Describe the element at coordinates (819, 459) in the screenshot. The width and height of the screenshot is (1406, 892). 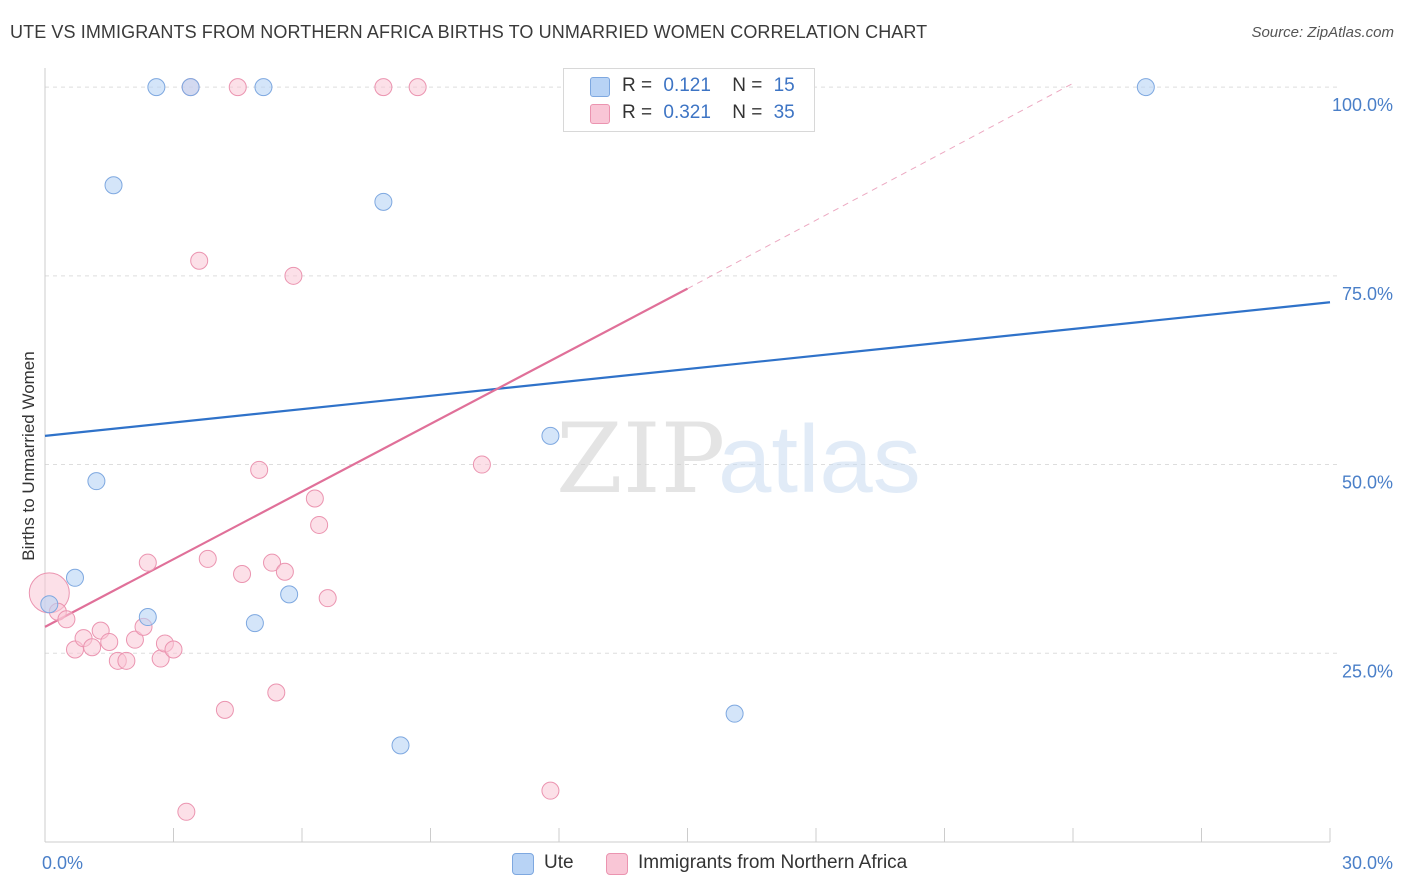
I see `watermark-atlas: atlas` at that location.